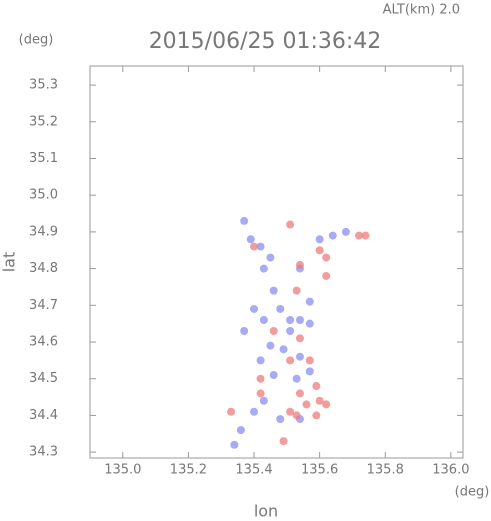 The width and height of the screenshot is (491, 521). Describe the element at coordinates (319, 470) in the screenshot. I see `x-tick-label: 135.6` at that location.